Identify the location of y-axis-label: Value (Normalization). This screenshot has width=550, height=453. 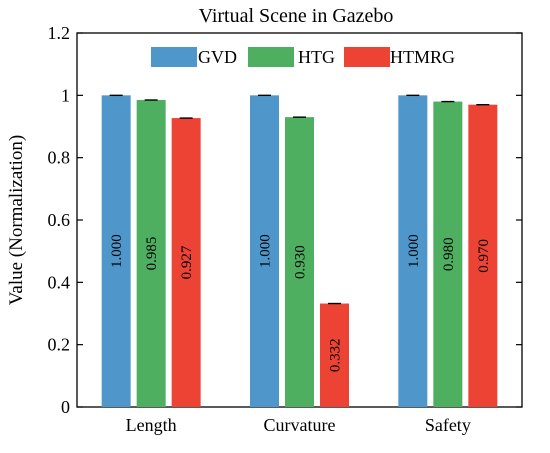
(16, 220).